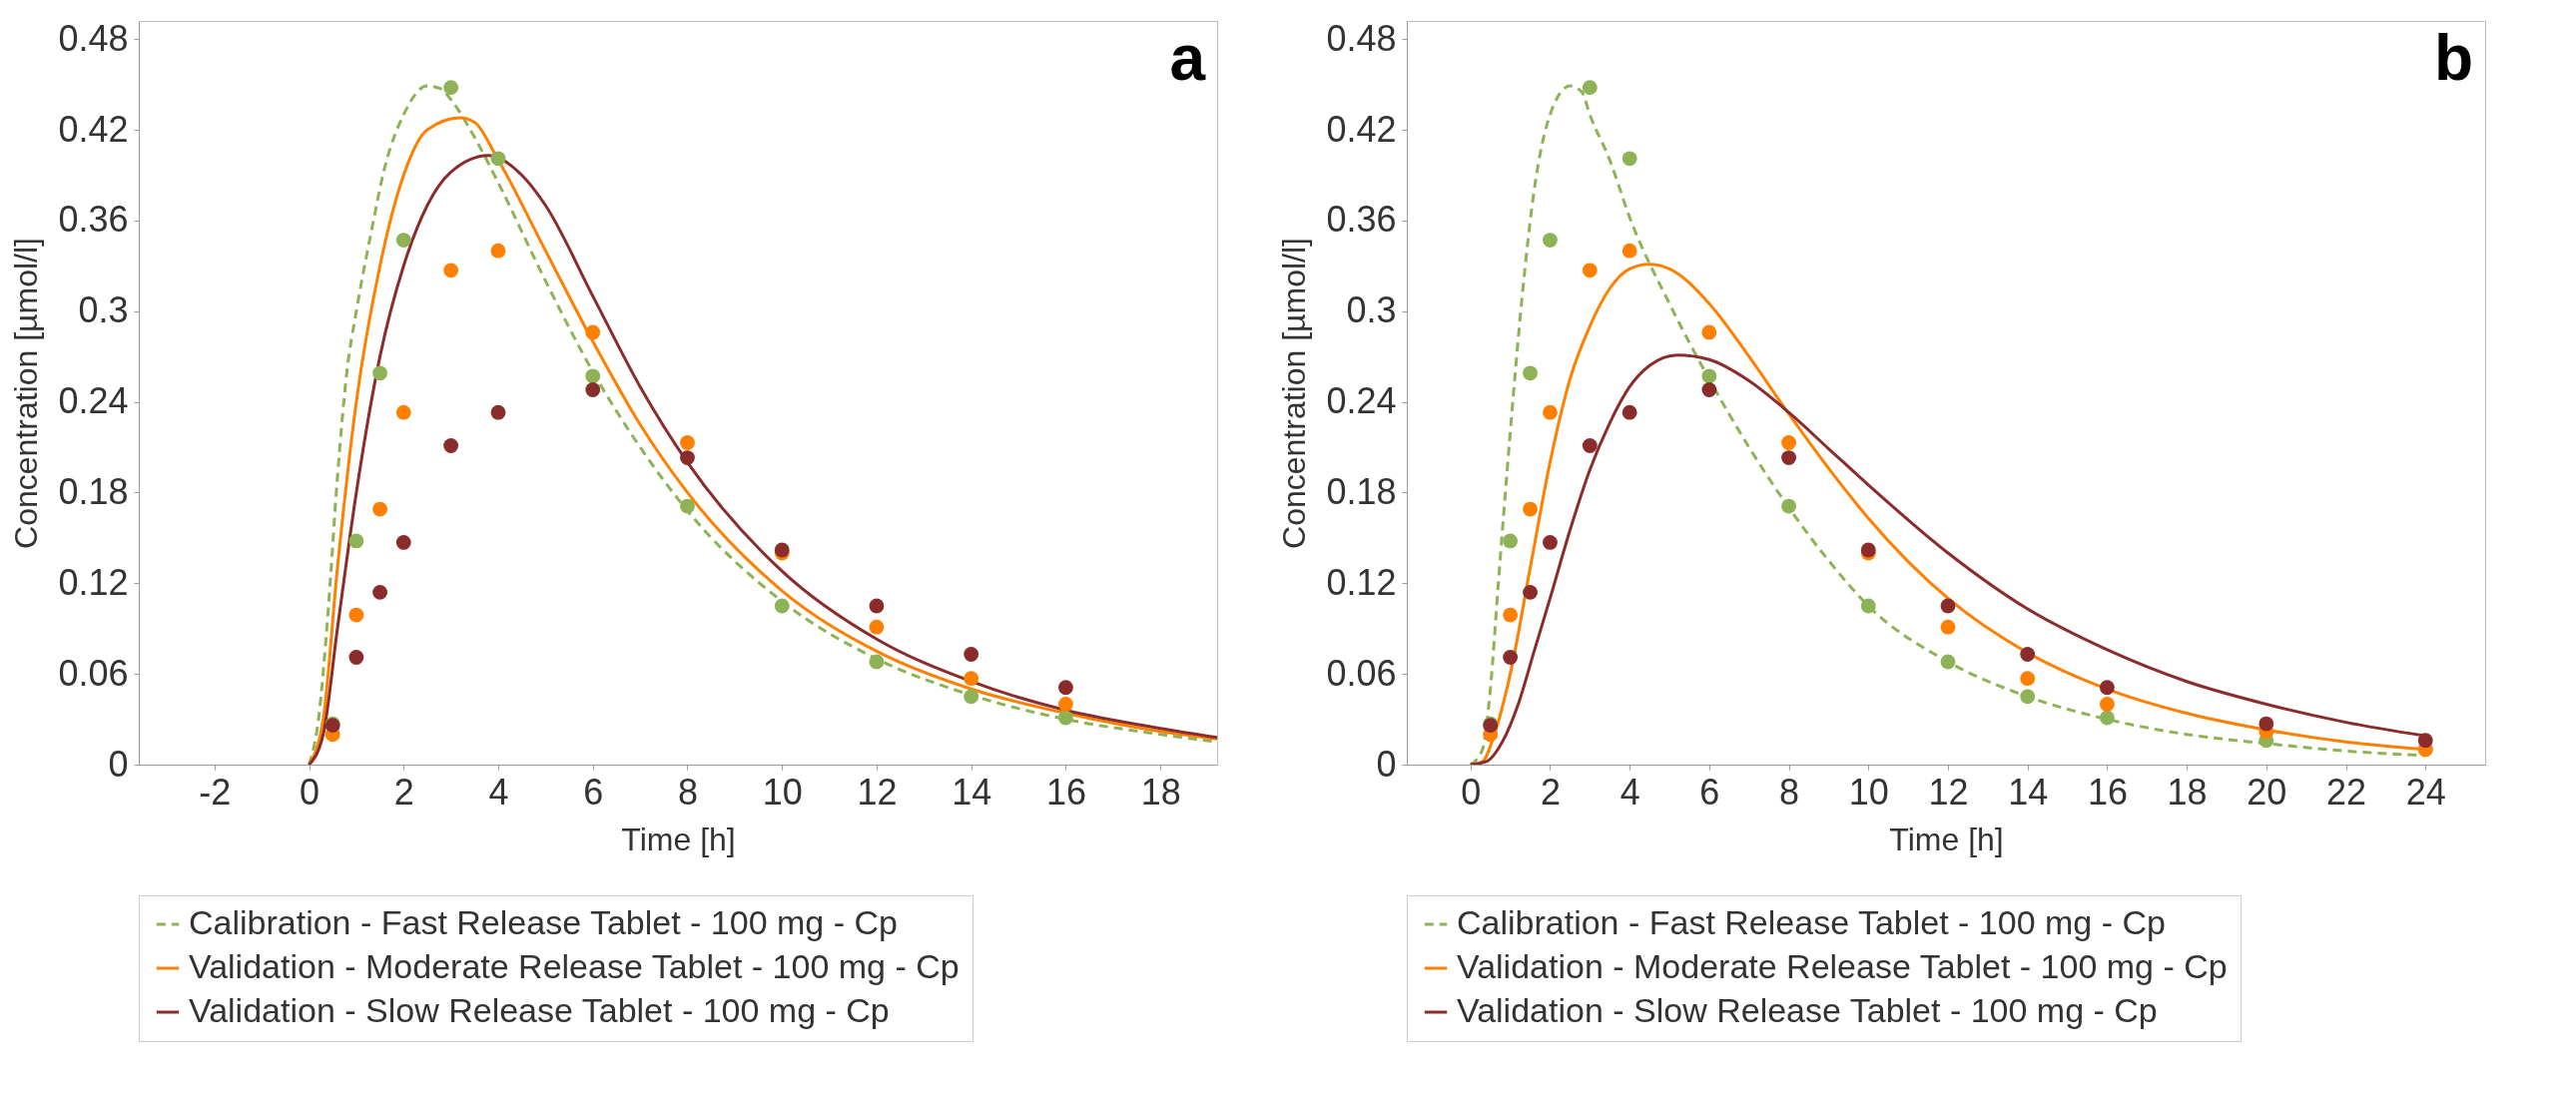 The image size is (2576, 1095). I want to click on x-tick-label: 22, so click(2346, 792).